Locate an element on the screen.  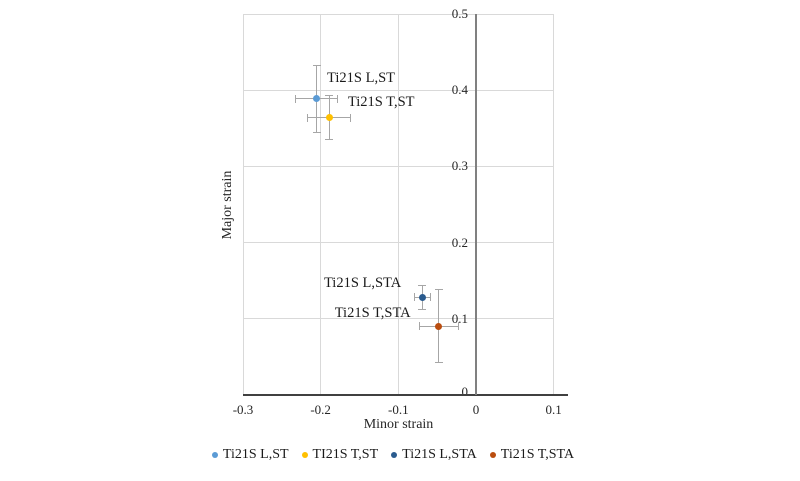
x-tick-label: 0.1 is located at coordinates (553, 409).